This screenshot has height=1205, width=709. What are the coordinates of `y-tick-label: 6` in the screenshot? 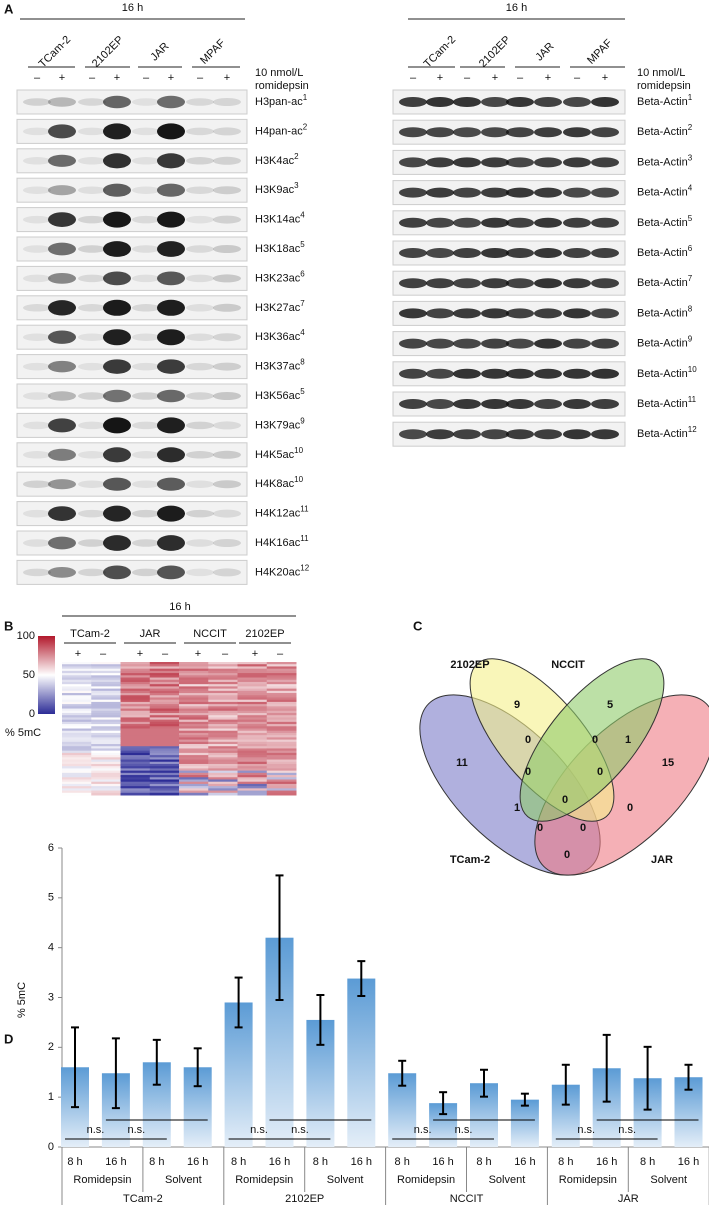 It's located at (51, 848).